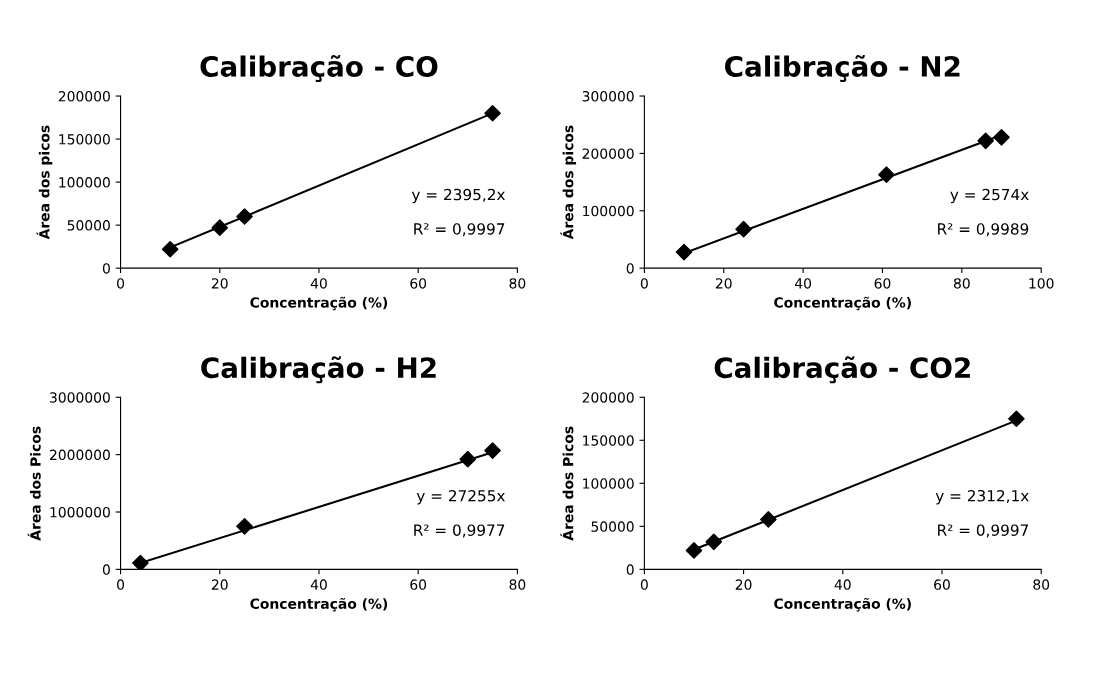  Describe the element at coordinates (608, 96) in the screenshot. I see `y-tick-label: 300000` at that location.